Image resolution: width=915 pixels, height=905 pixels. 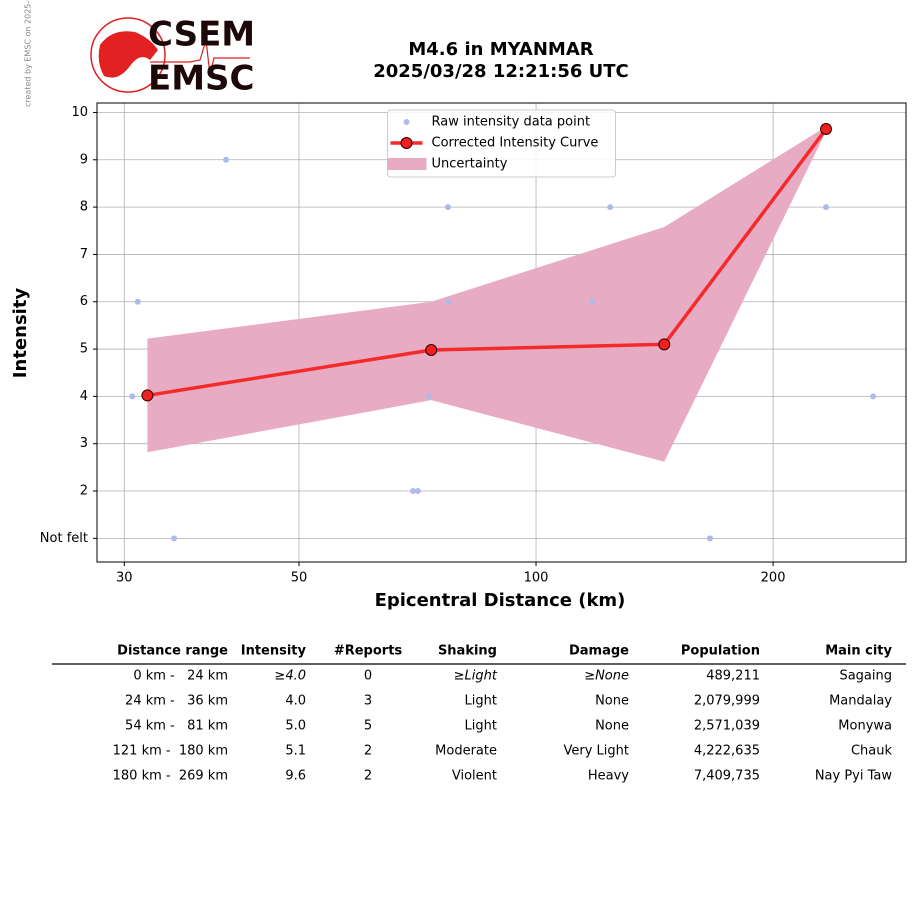 What do you see at coordinates (172, 651) in the screenshot?
I see `table-header: Distance range` at bounding box center [172, 651].